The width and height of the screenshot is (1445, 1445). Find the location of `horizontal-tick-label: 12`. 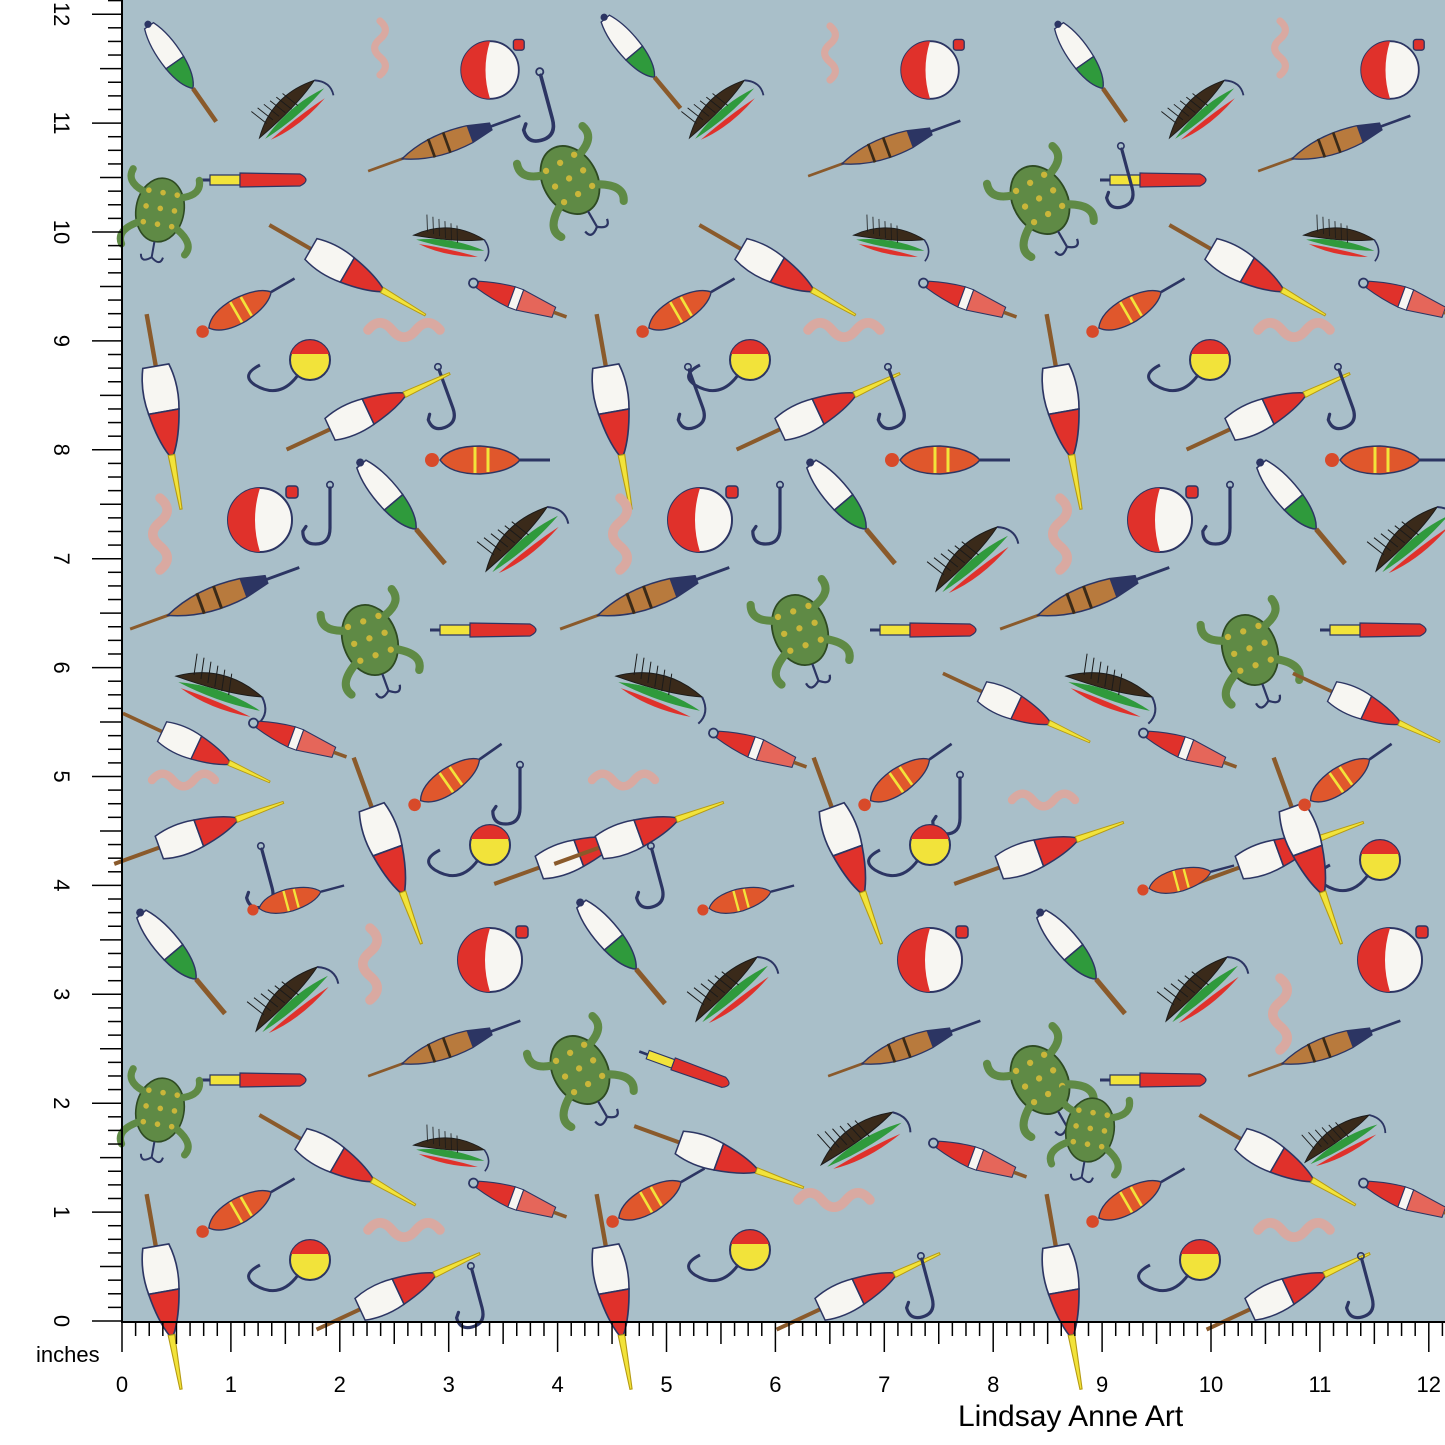

horizontal-tick-label: 12 is located at coordinates (1429, 1384).